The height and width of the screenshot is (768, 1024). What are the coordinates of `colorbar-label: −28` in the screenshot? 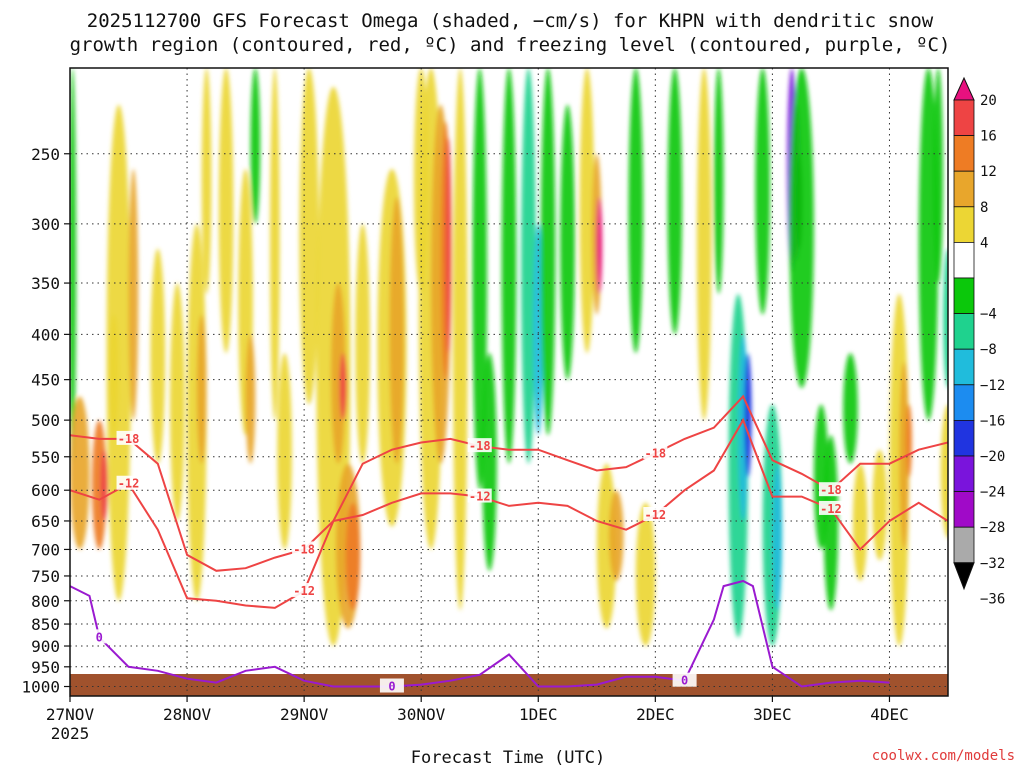 It's located at (992, 528).